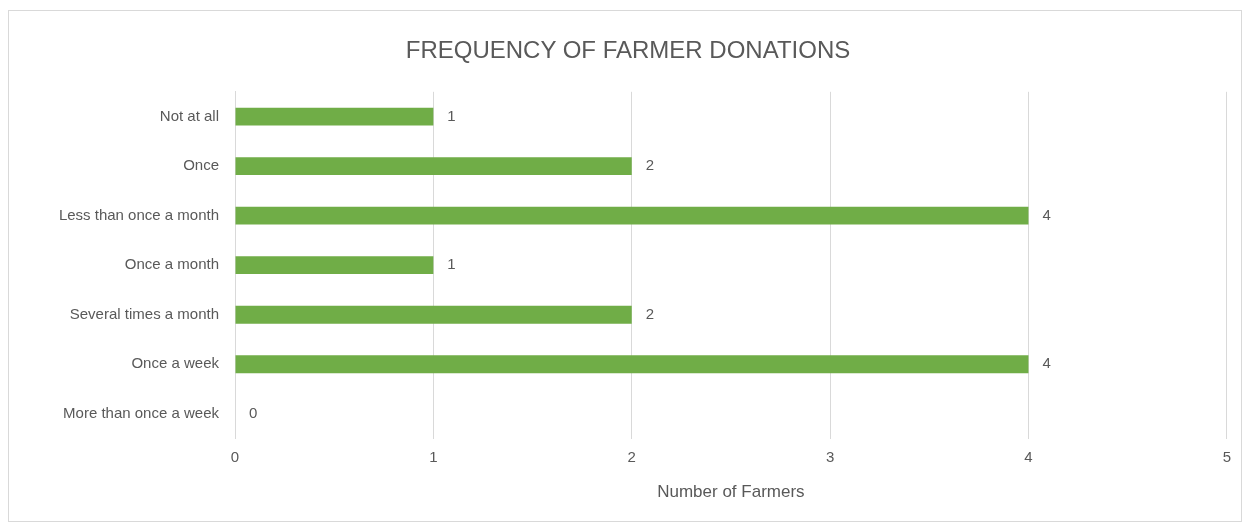 The width and height of the screenshot is (1244, 524). I want to click on y-tick-label: Several times a month, so click(144, 313).